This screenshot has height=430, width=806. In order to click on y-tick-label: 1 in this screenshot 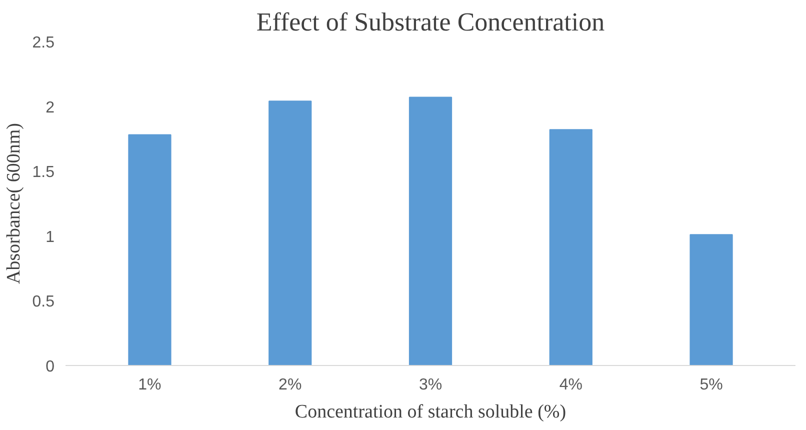, I will do `click(50, 237)`.